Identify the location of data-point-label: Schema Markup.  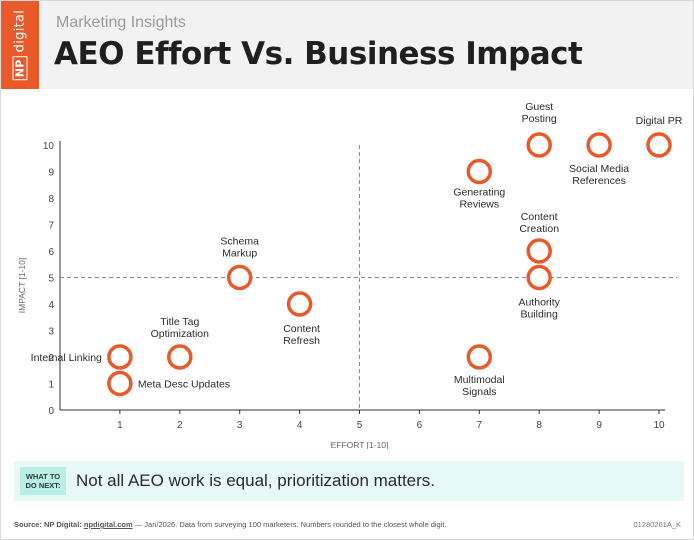
(239, 248).